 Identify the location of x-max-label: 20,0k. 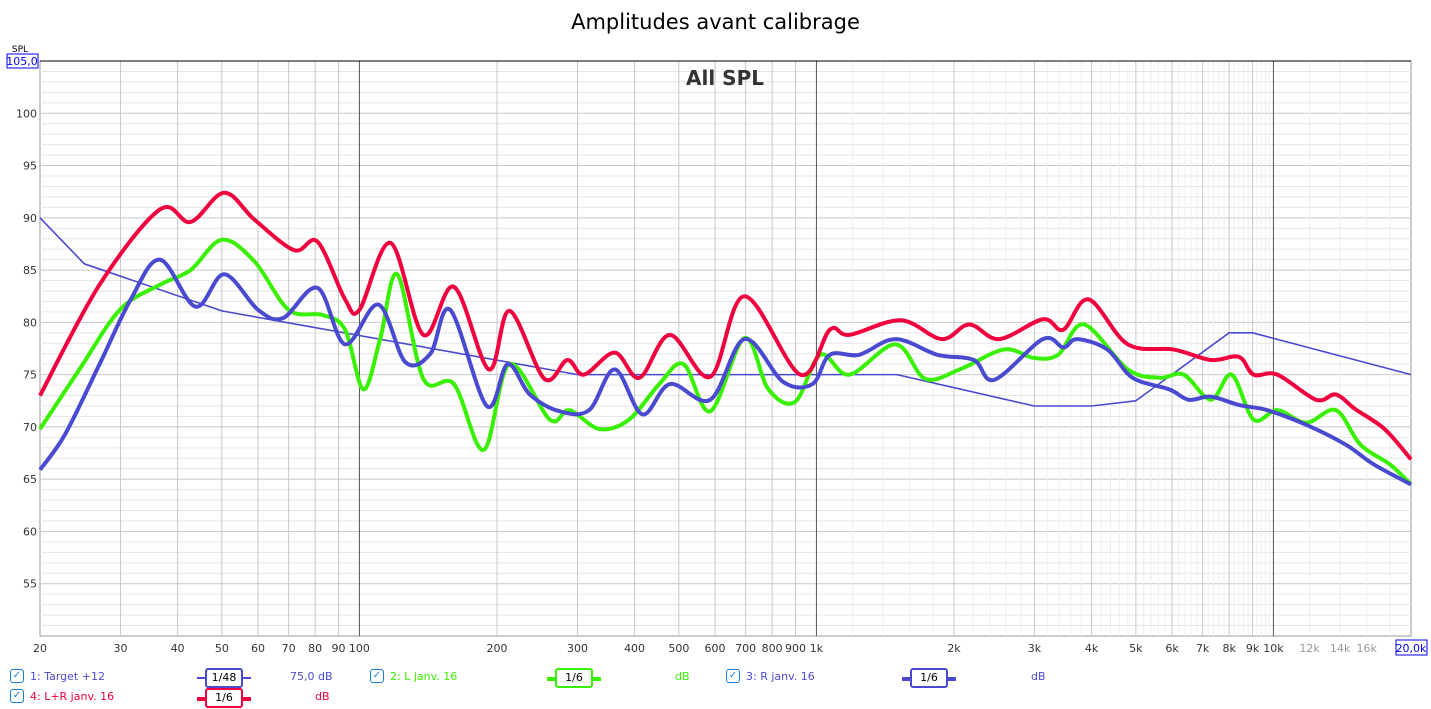
(1411, 648).